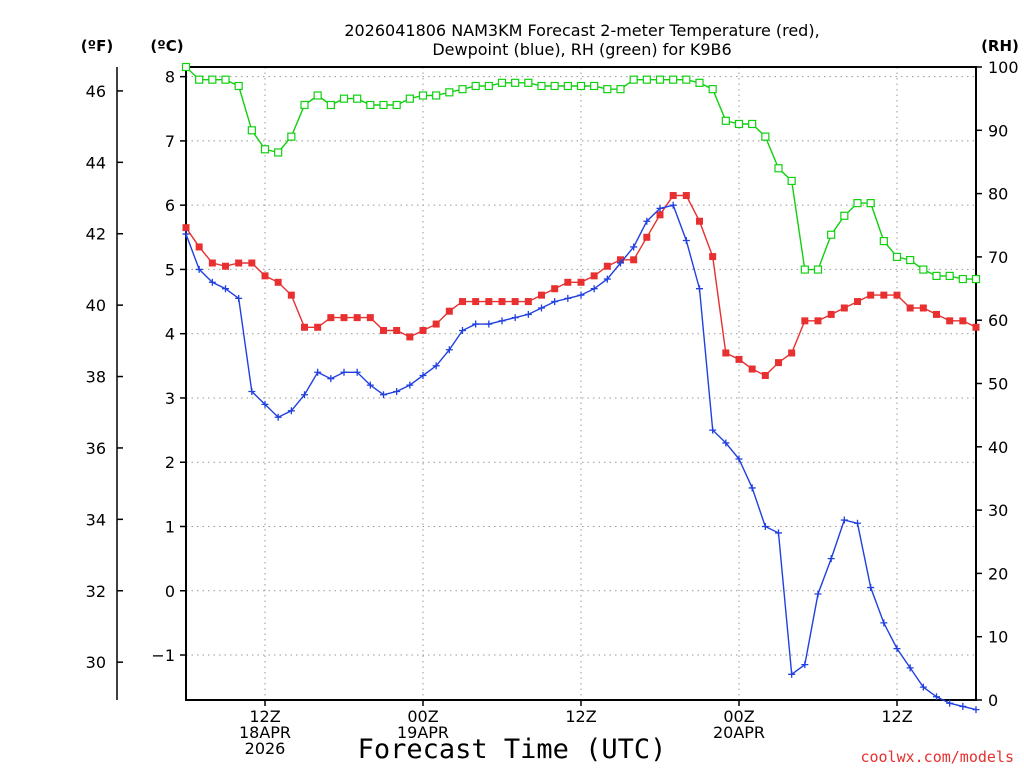 Image resolution: width=1024 pixels, height=768 pixels. Describe the element at coordinates (170, 141) in the screenshot. I see `celsius-tick-label: 7` at that location.